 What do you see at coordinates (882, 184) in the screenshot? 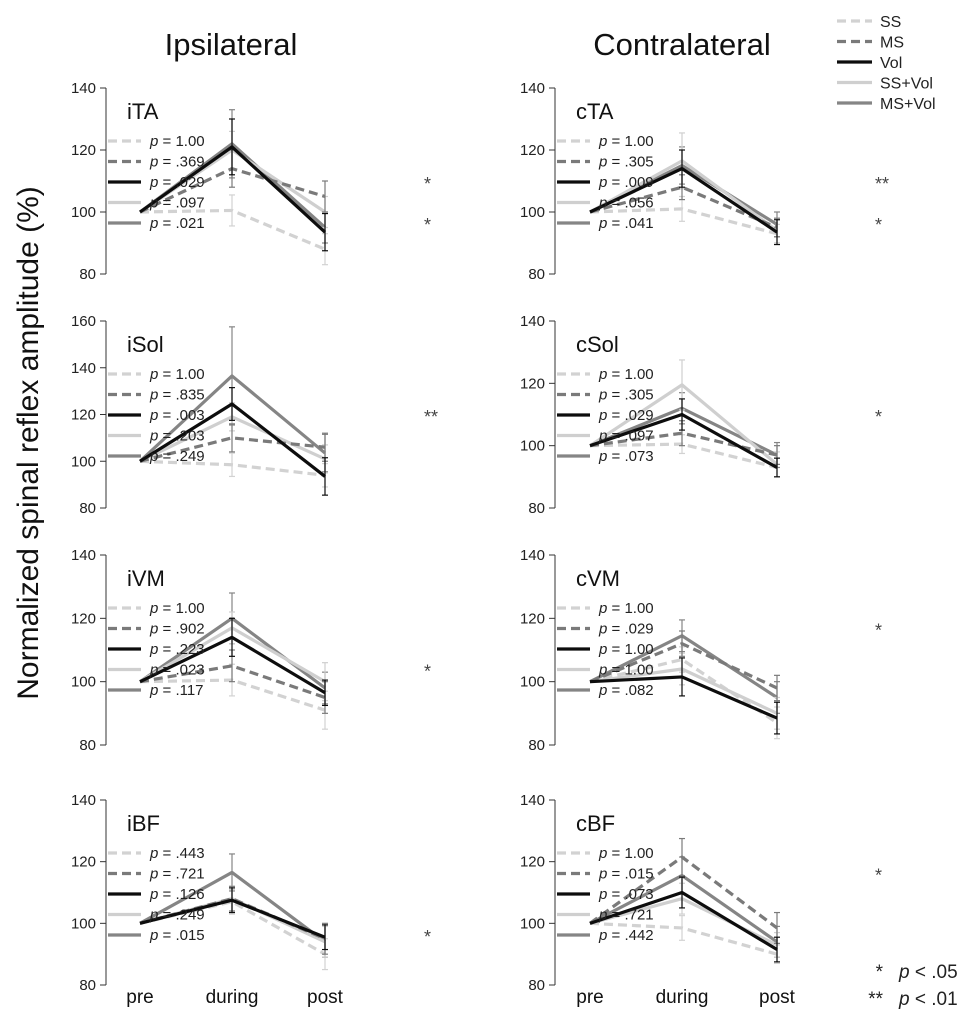
I see `significance-marker: **` at bounding box center [882, 184].